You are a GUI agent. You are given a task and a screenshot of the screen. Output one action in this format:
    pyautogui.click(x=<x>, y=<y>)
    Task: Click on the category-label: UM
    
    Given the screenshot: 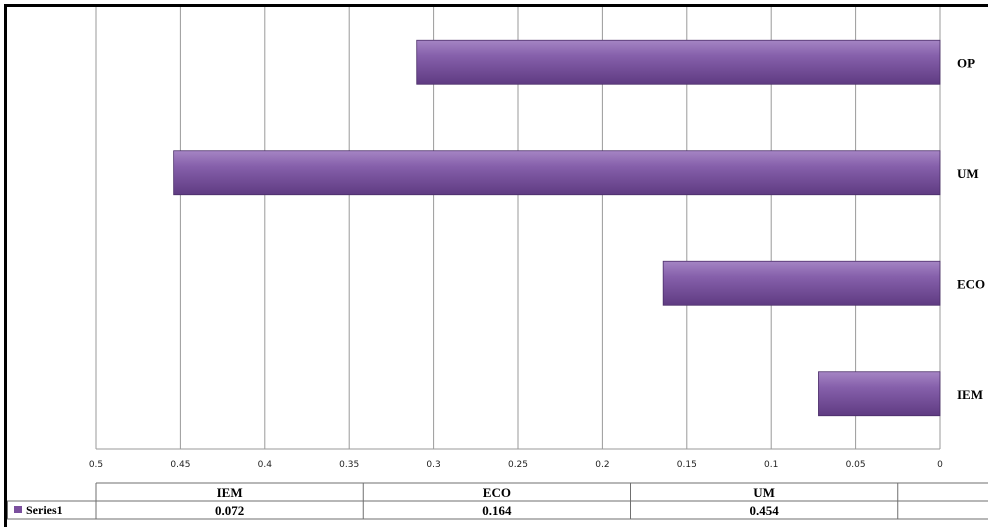 What is the action you would take?
    pyautogui.click(x=968, y=173)
    